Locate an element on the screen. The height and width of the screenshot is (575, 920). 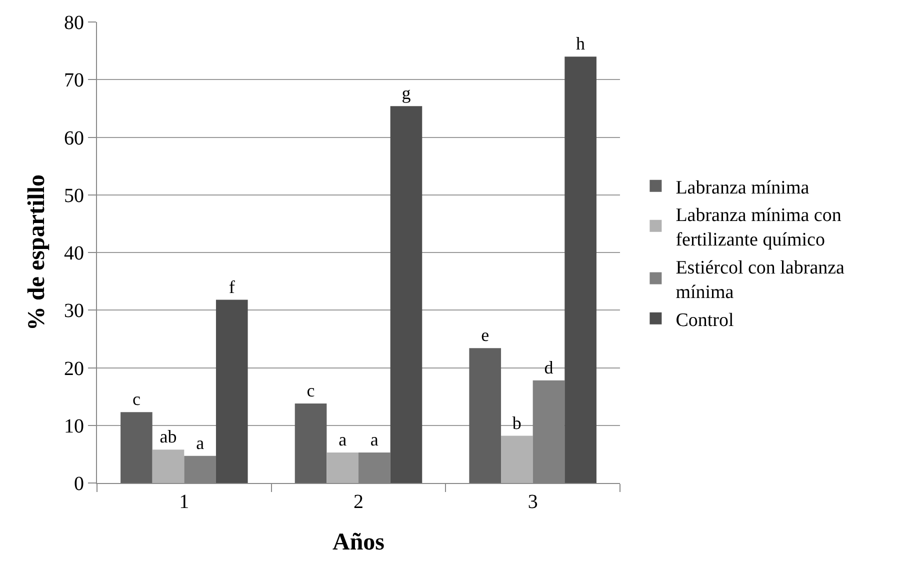
legend-label: Labranza mínima con fertilizante químico is located at coordinates (759, 227).